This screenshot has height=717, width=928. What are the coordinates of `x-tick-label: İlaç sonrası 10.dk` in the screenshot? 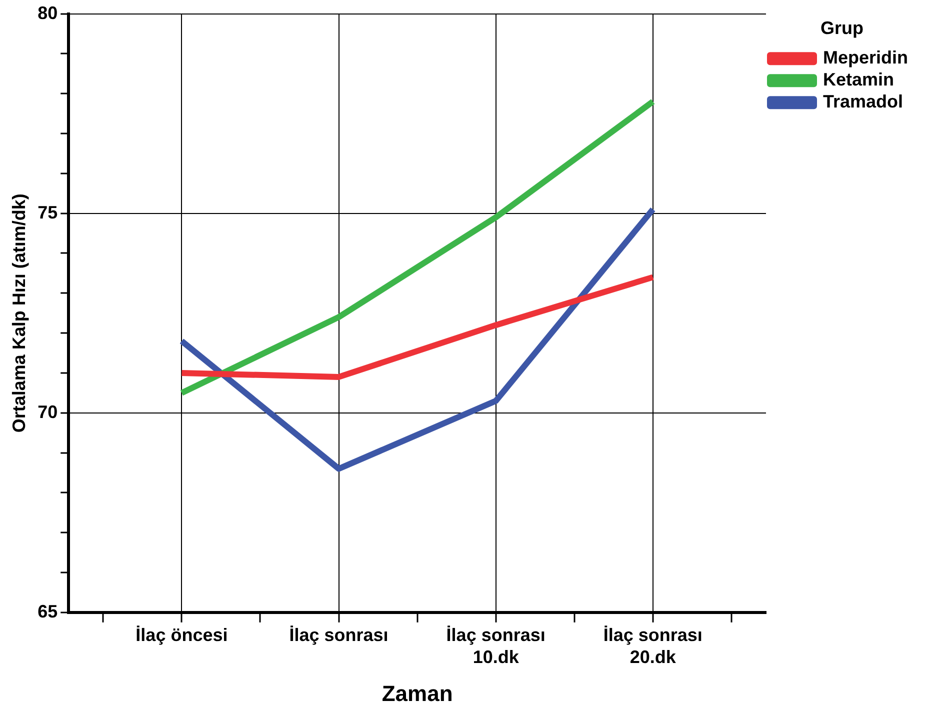 It's located at (496, 646).